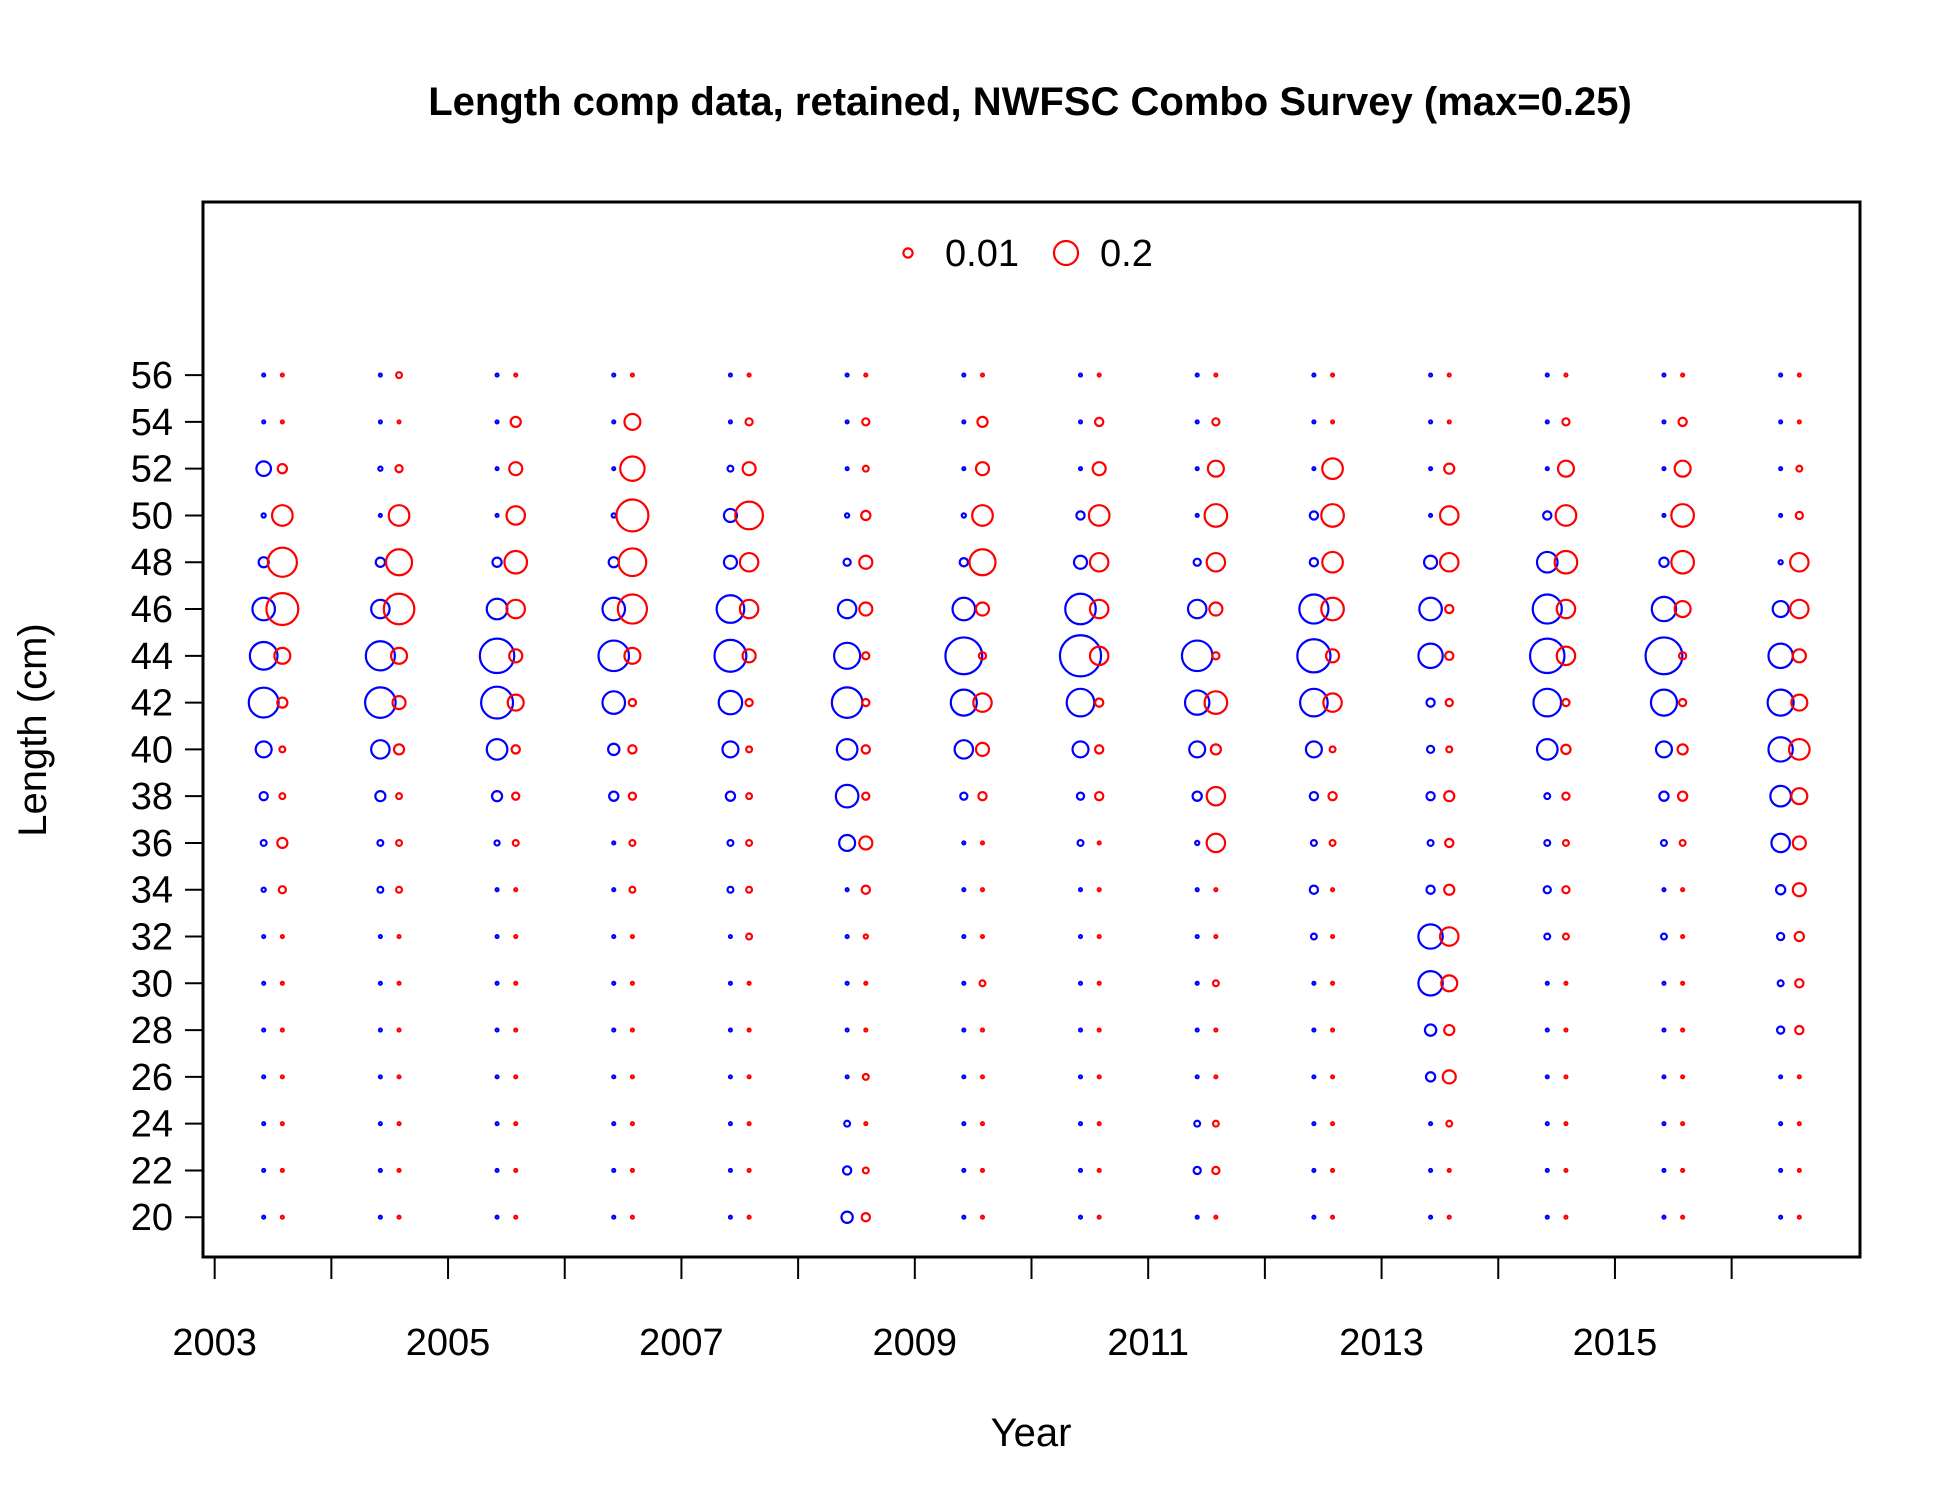 The image size is (1950, 1500). Describe the element at coordinates (152, 563) in the screenshot. I see `y-tick-label-48: 48` at that location.